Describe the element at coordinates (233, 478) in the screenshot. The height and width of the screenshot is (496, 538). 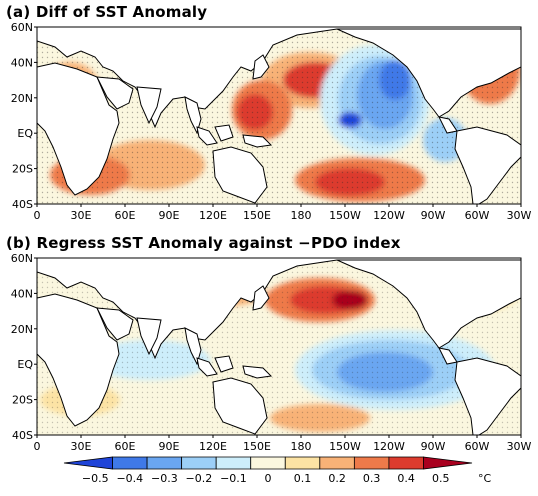
I see `colorbar-label: −0.1` at that location.